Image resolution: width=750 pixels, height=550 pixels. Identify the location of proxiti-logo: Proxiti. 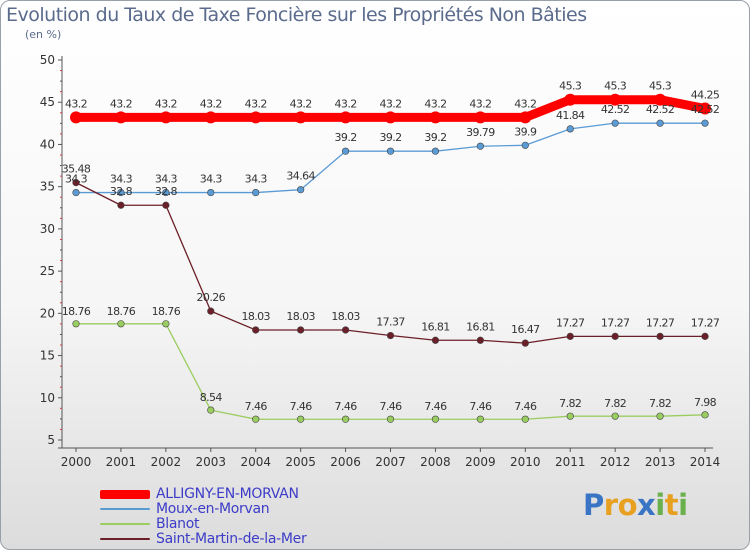
(635, 505).